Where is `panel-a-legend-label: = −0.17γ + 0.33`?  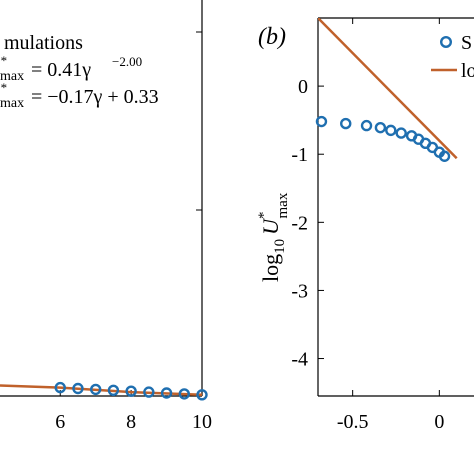
panel-a-legend-label: = −0.17γ + 0.33 is located at coordinates (95, 97).